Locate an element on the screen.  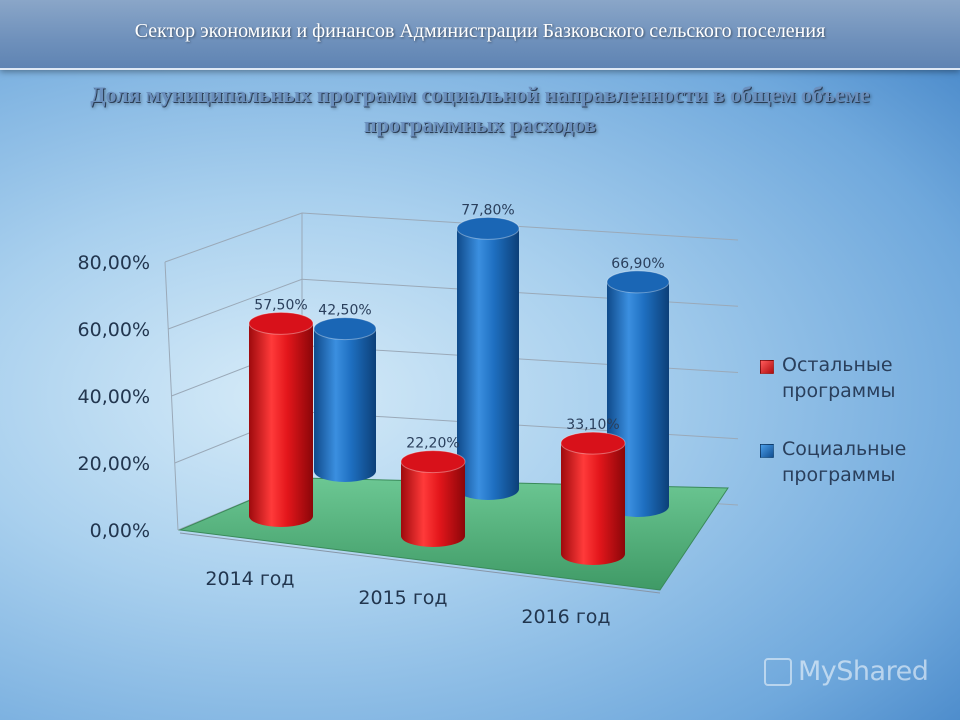
chart-legend: Остальные программы Социальные программы is located at coordinates (855, 436).